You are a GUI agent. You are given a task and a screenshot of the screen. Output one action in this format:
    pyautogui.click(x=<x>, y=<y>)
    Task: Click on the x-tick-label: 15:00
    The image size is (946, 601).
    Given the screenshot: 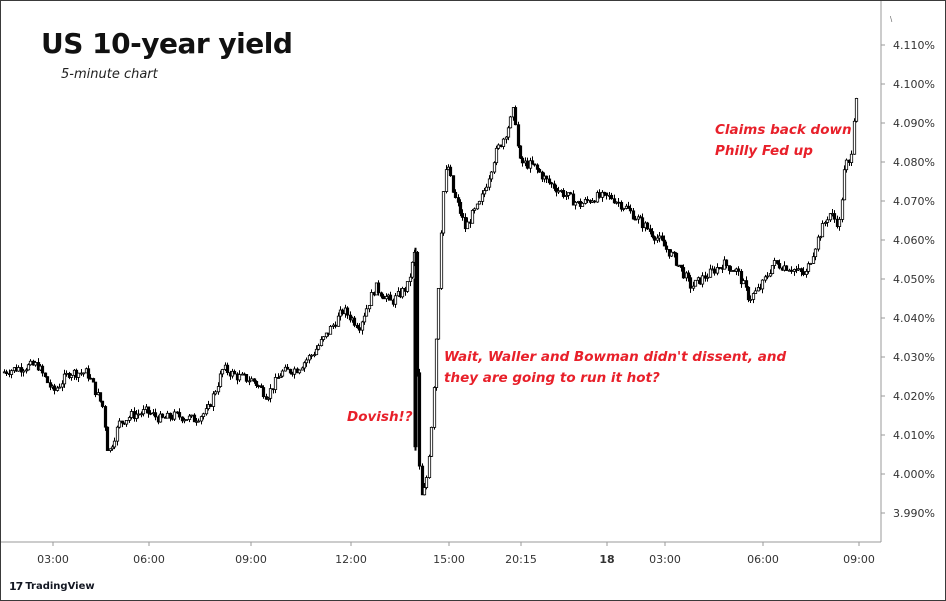 What is the action you would take?
    pyautogui.click(x=449, y=559)
    